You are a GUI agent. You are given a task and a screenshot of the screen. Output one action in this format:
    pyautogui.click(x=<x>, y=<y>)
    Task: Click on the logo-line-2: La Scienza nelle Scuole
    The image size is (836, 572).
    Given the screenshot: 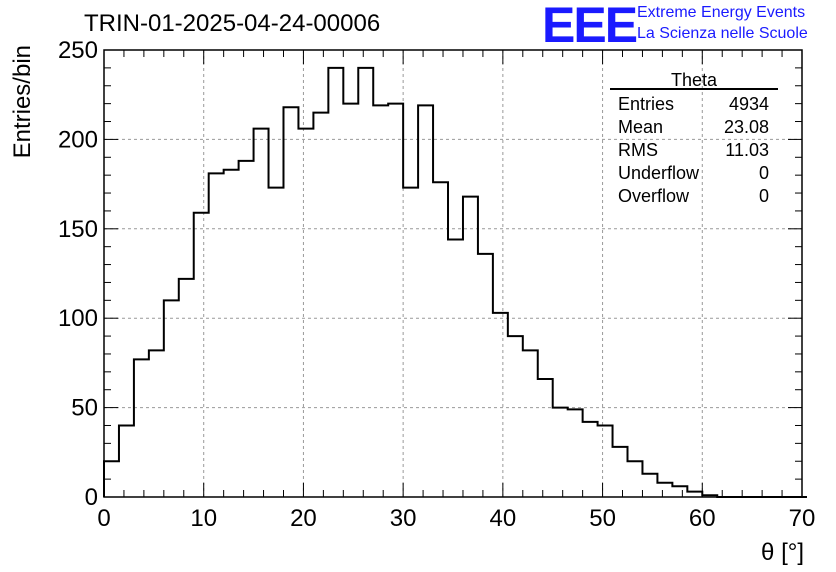 What is the action you would take?
    pyautogui.click(x=722, y=33)
    